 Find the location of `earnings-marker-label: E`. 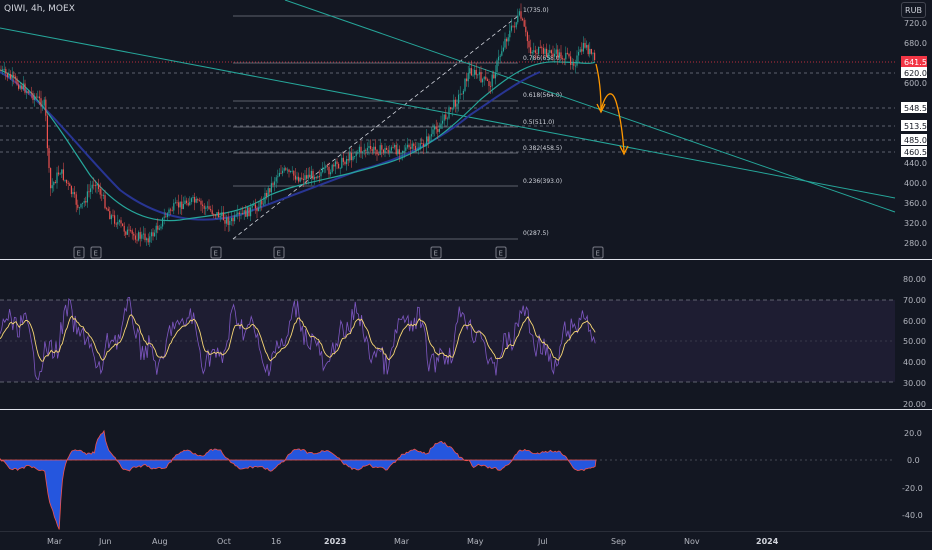

earnings-marker-label: E is located at coordinates (279, 254).